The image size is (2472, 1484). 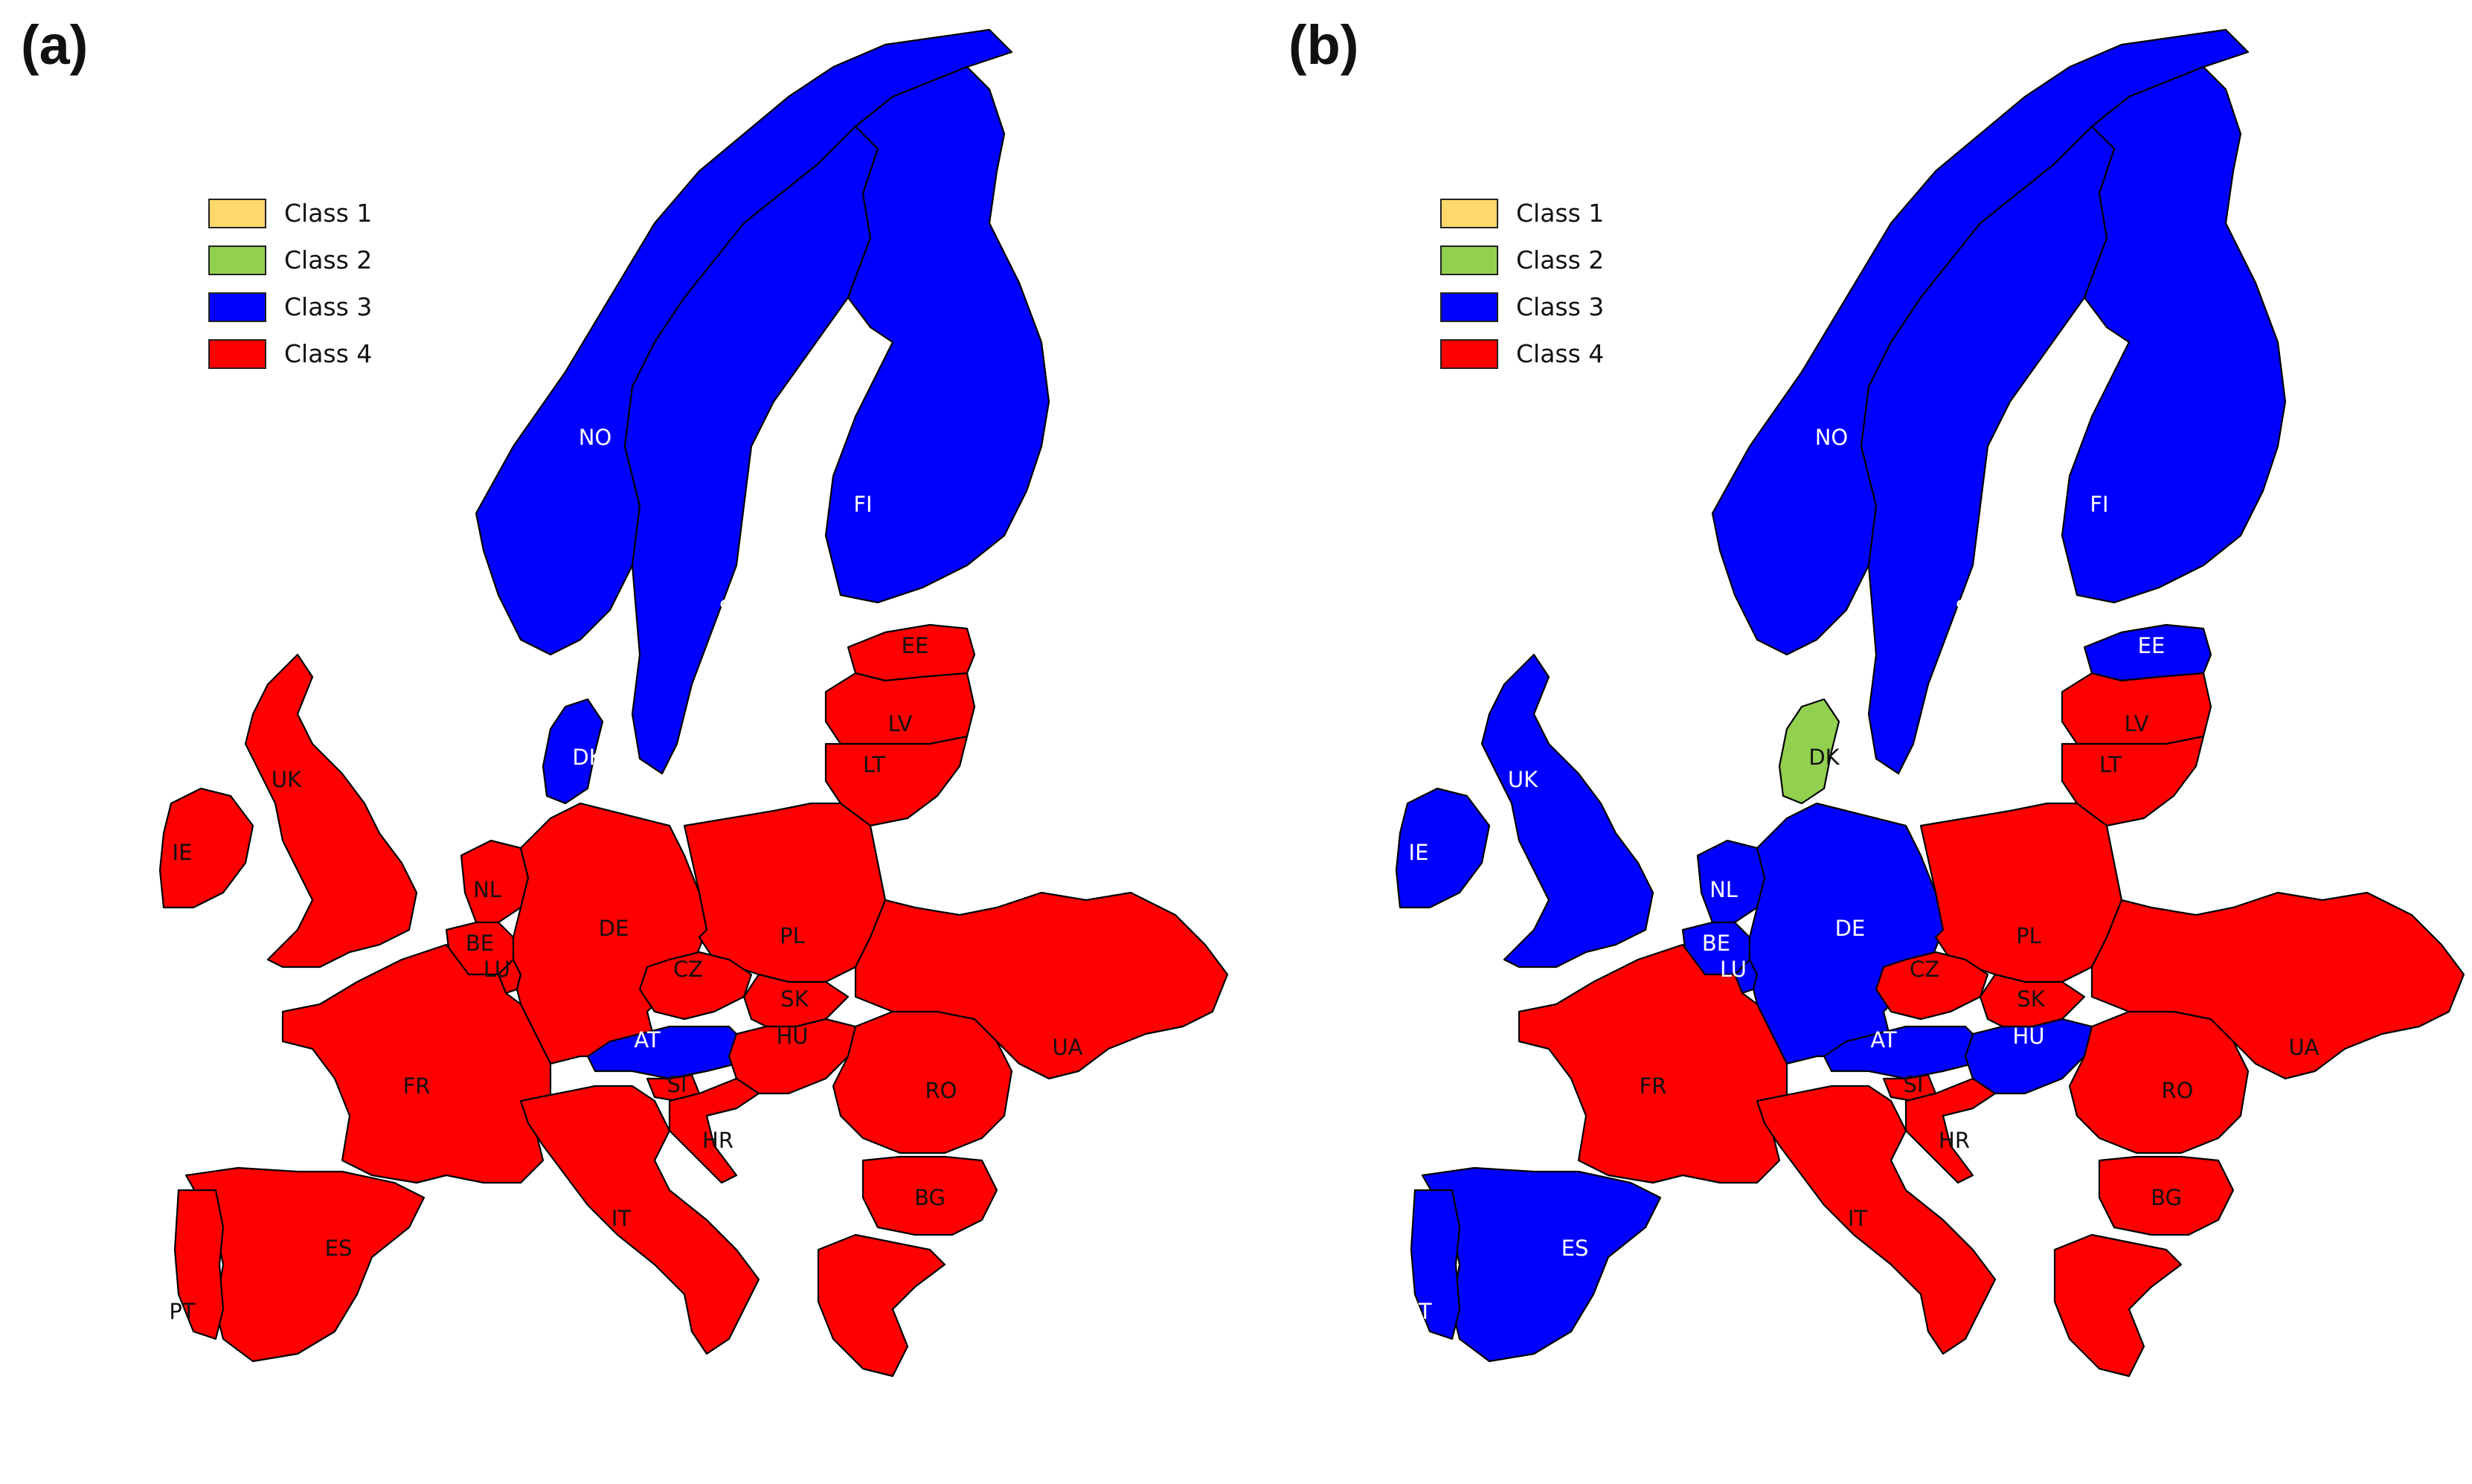 What do you see at coordinates (1809, 751) in the screenshot?
I see `country-dk` at bounding box center [1809, 751].